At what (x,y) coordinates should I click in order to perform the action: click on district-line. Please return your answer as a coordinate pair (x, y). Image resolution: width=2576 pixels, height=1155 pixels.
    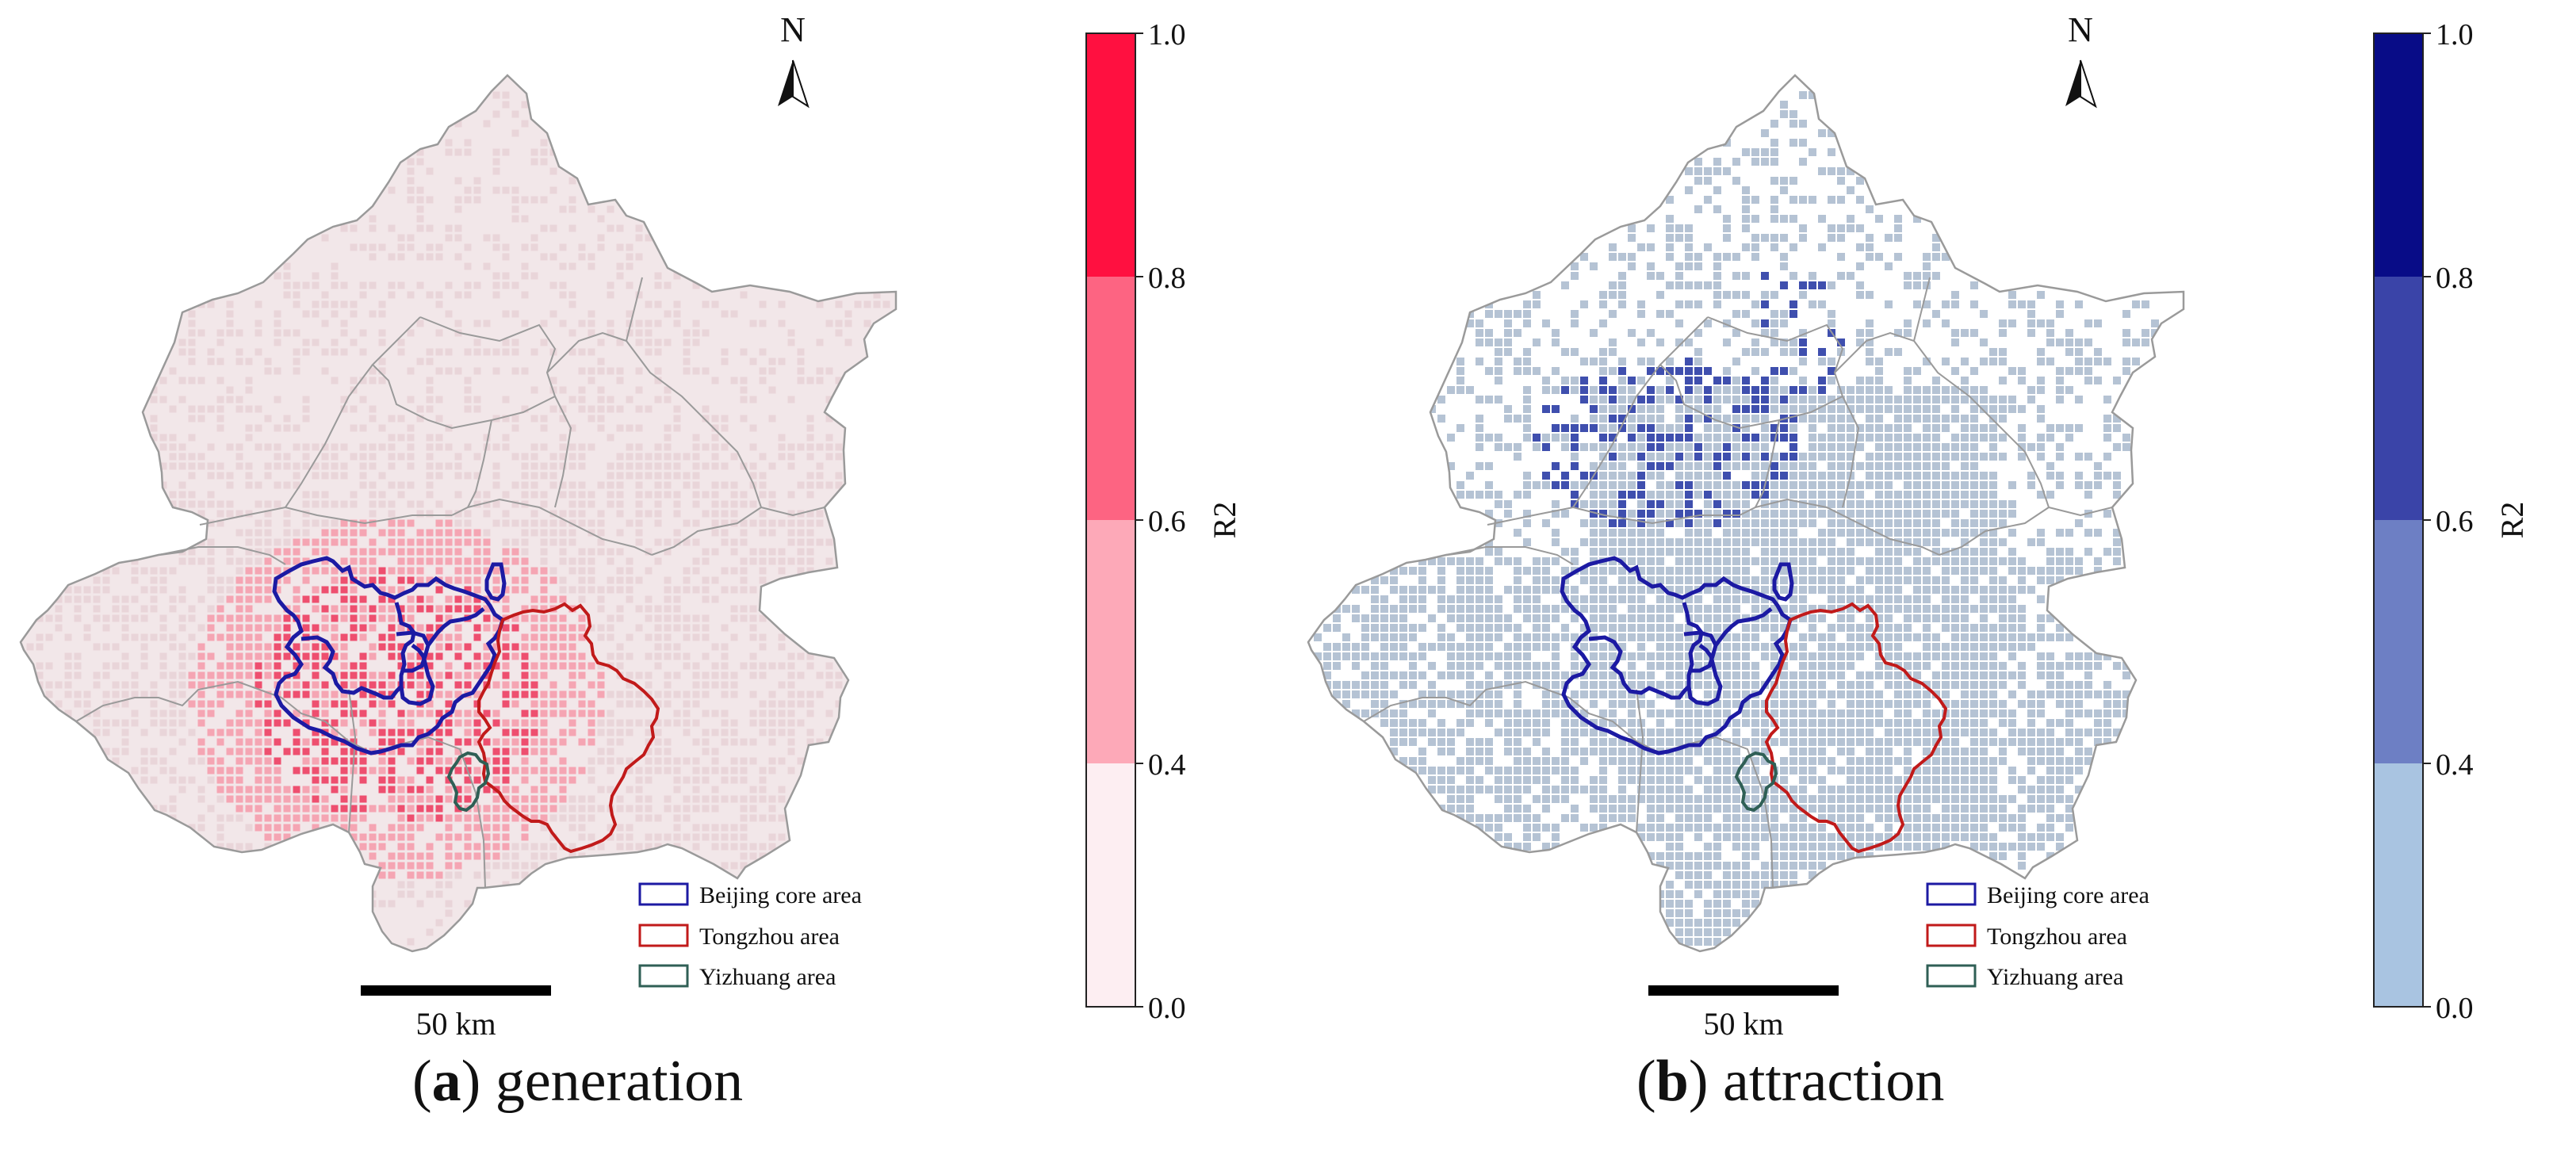
    Looking at the image, I should click on (654, 419).